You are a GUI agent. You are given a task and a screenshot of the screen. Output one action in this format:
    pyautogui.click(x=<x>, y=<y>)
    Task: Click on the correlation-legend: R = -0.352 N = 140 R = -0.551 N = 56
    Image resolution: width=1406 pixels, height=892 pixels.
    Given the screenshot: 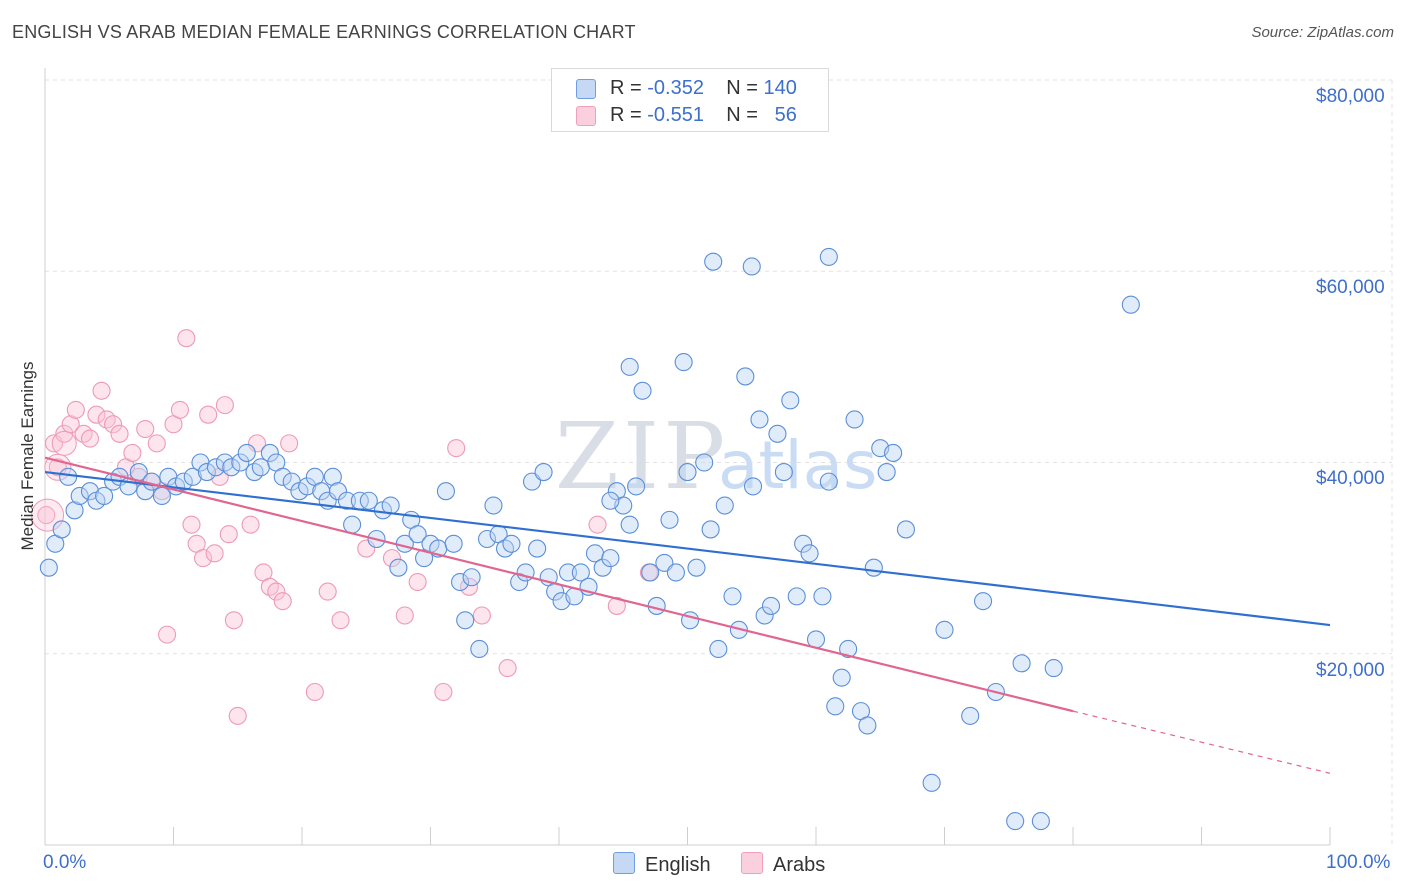 What is the action you would take?
    pyautogui.click(x=690, y=100)
    